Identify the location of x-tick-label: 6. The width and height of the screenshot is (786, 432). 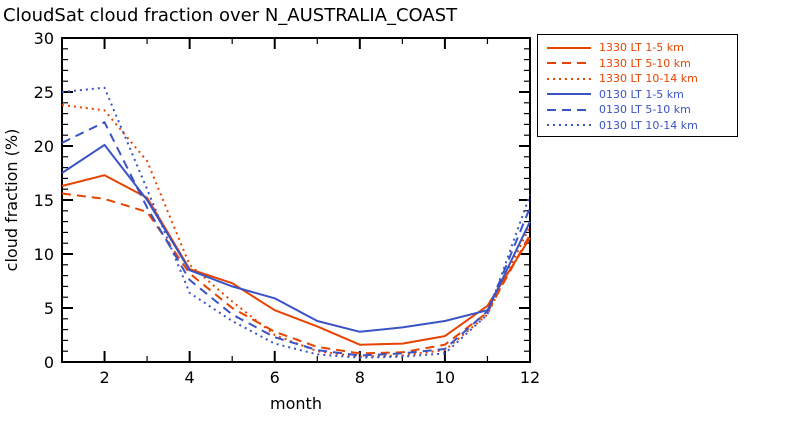
(275, 377).